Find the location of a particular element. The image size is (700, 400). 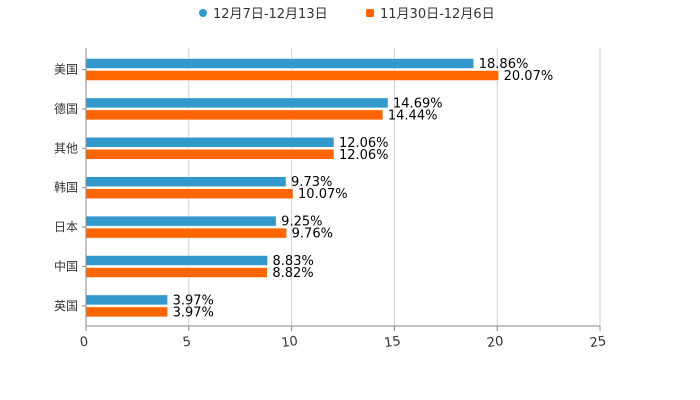

value-label-1-5: 8.82% is located at coordinates (292, 273).